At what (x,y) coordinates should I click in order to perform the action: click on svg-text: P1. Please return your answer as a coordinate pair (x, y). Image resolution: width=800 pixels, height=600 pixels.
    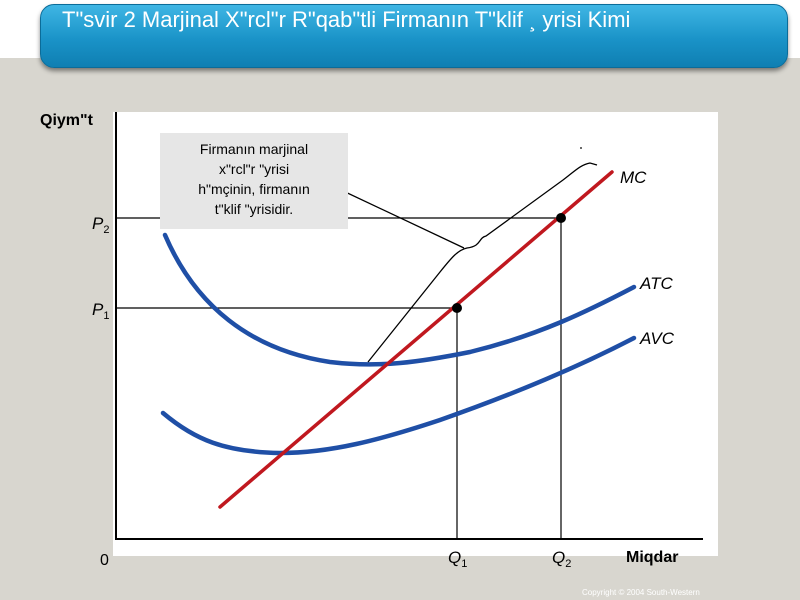
    Looking at the image, I should click on (100, 311).